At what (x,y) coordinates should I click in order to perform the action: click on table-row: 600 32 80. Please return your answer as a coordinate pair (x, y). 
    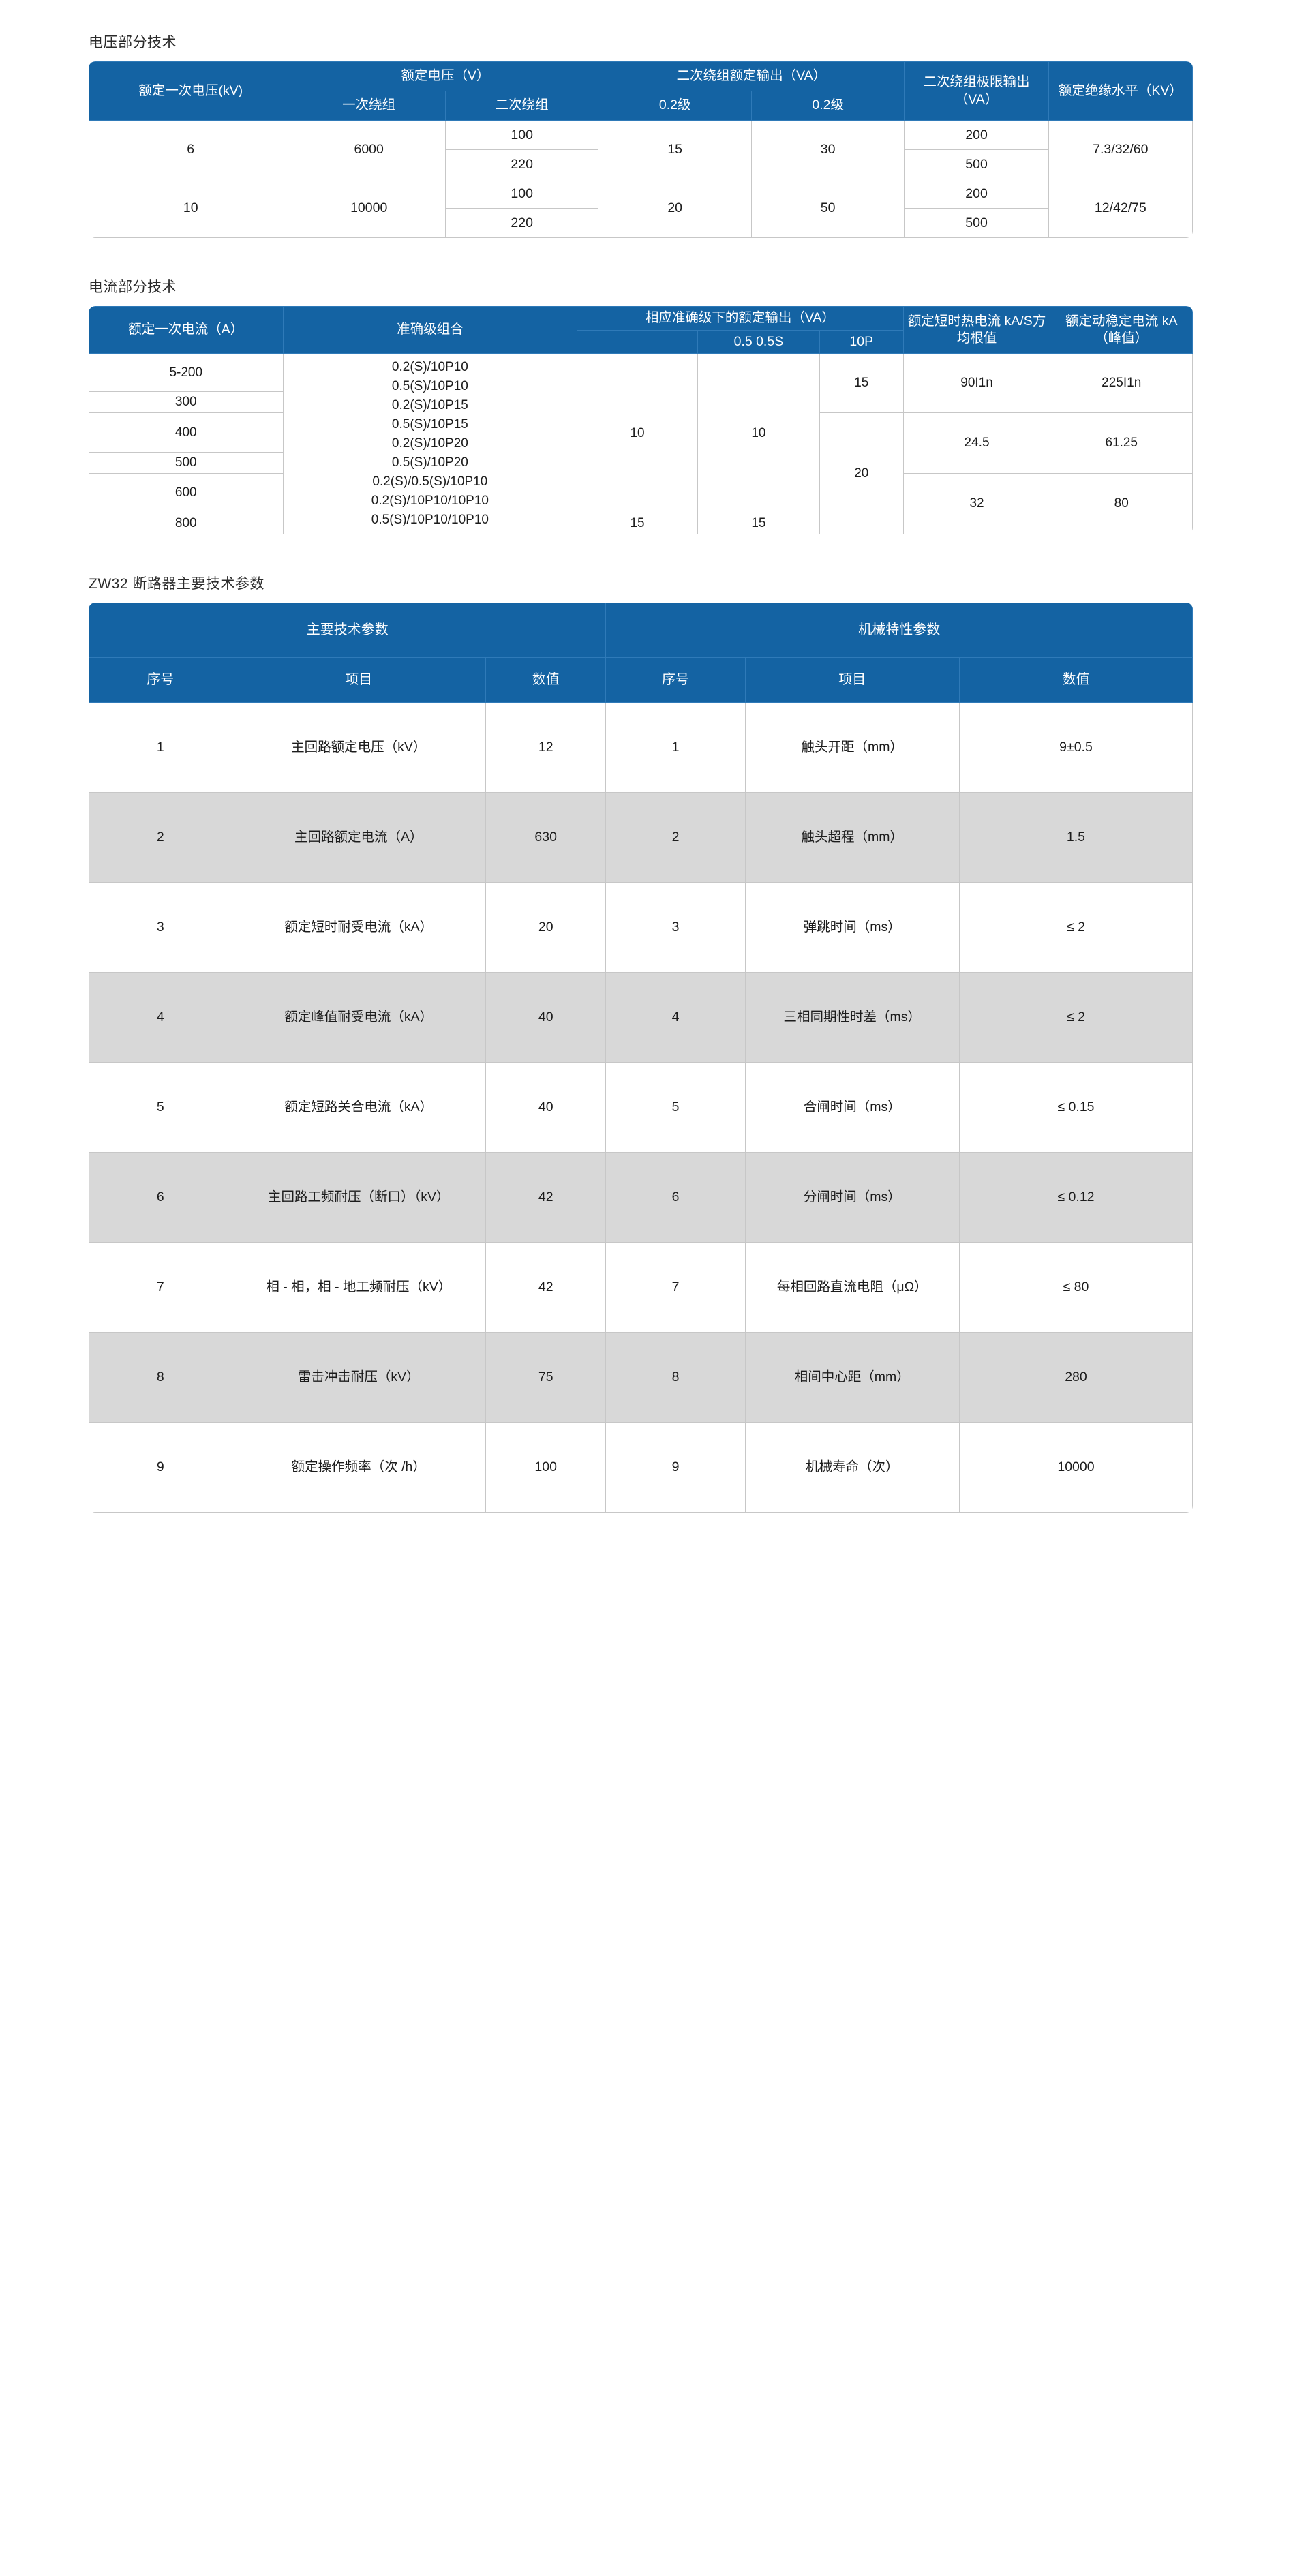
    Looking at the image, I should click on (641, 503).